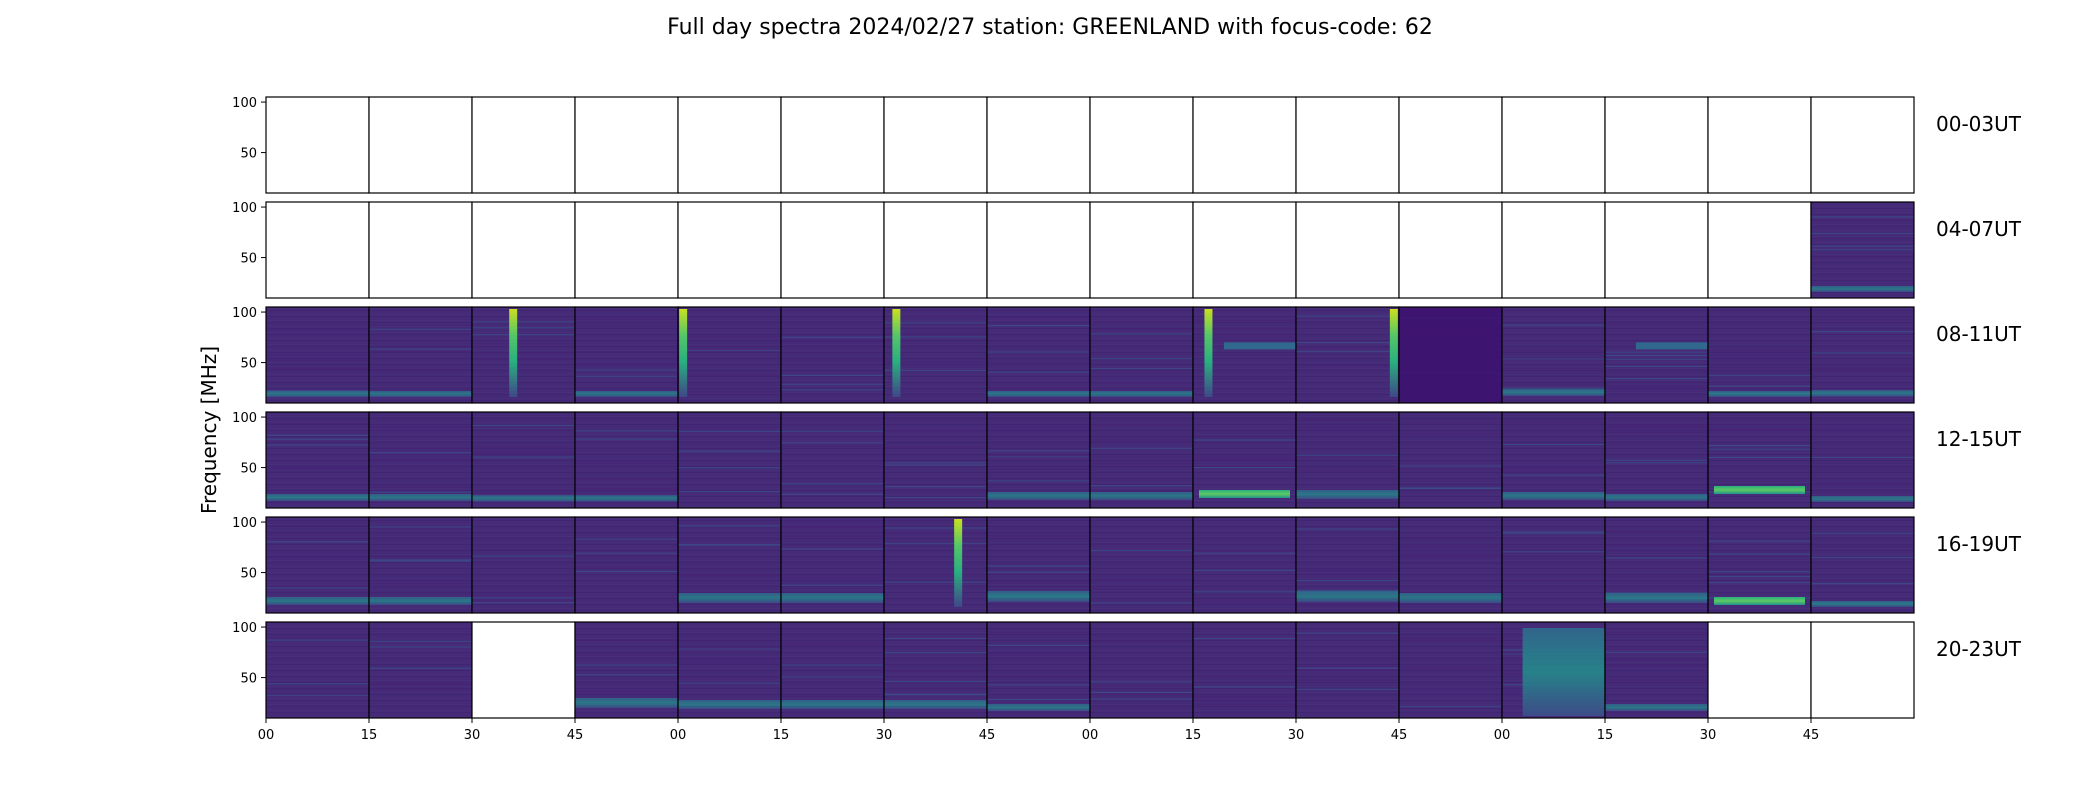 This screenshot has height=800, width=2100. What do you see at coordinates (1979, 649) in the screenshot?
I see `row-label: 20-23UT` at bounding box center [1979, 649].